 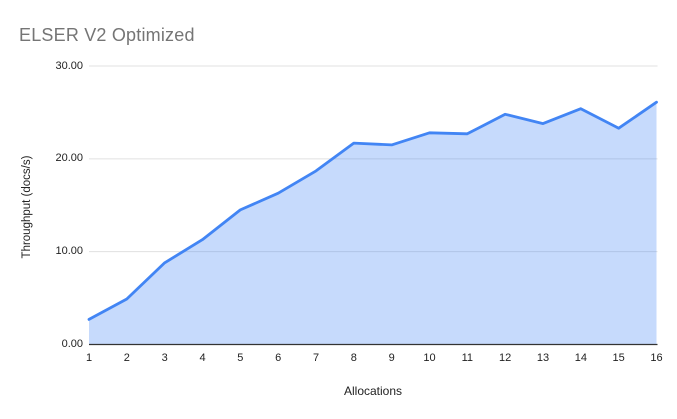 I want to click on x-axis-title: Allocations, so click(x=373, y=391).